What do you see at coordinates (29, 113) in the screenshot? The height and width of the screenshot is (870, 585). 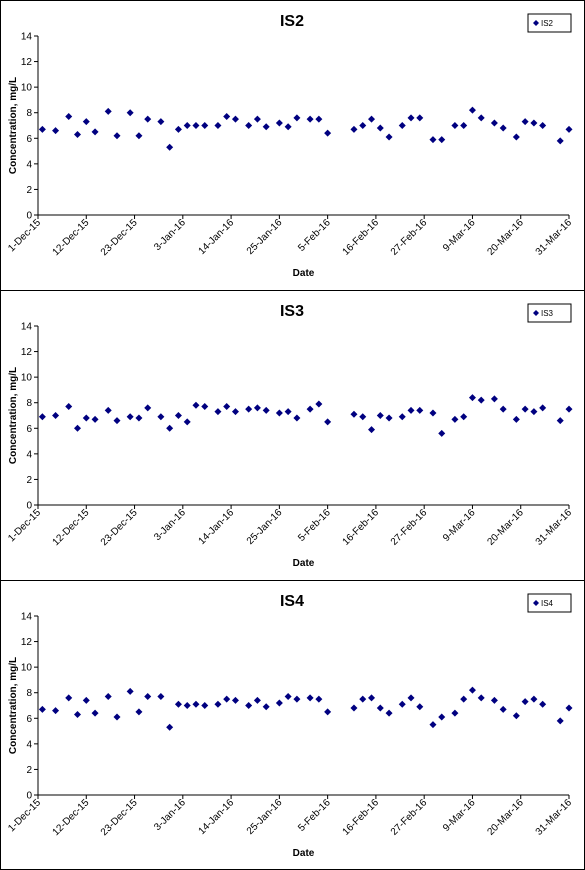 I see `y-tick-label: 8` at bounding box center [29, 113].